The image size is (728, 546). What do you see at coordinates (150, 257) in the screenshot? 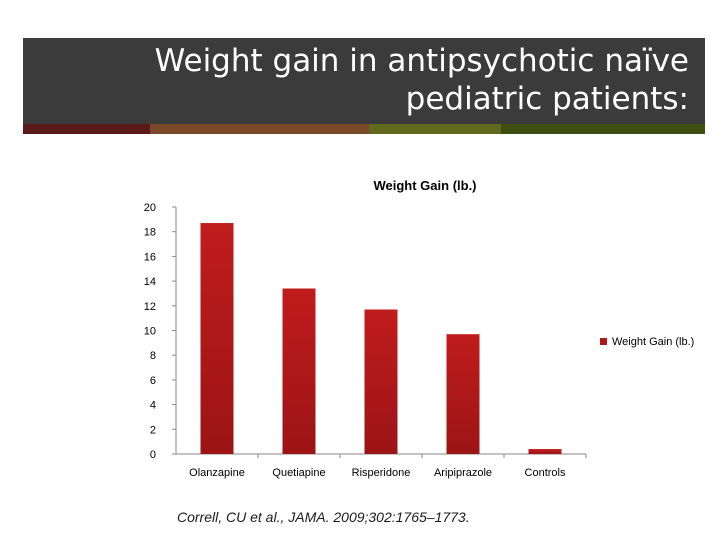
I see `y-tick-label: 16` at bounding box center [150, 257].